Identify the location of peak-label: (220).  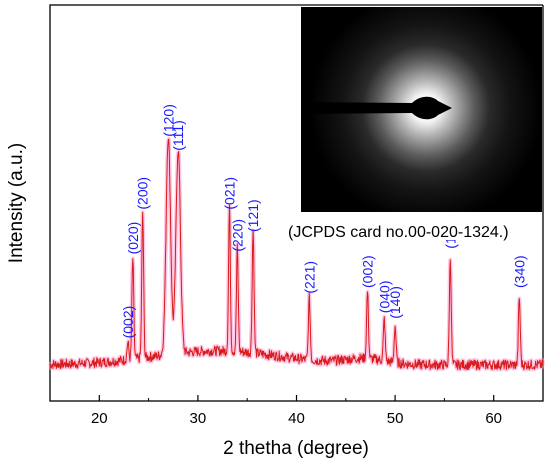
(237, 235).